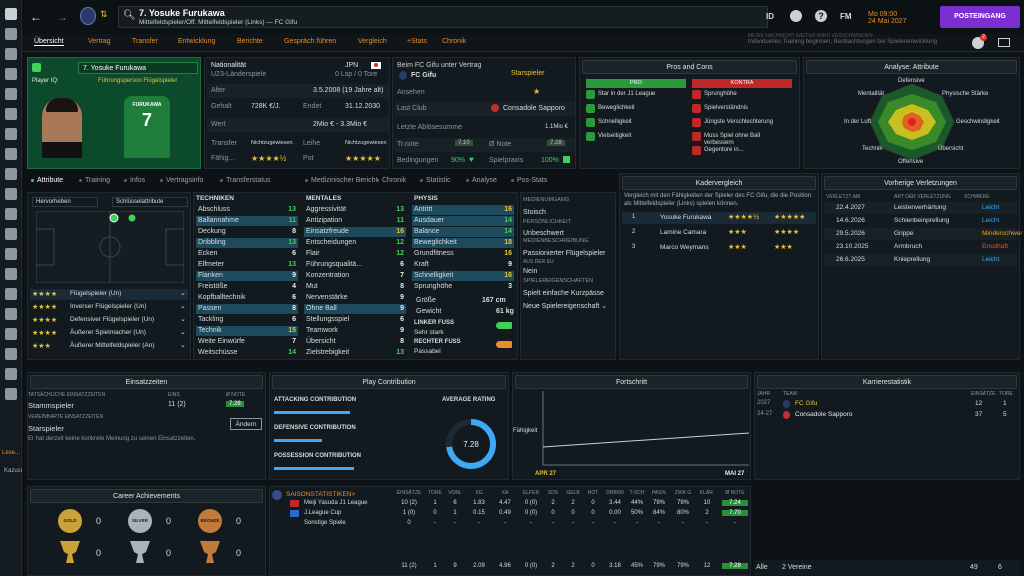  What do you see at coordinates (355, 265) in the screenshot?
I see `attribute-row: Führungsqualitä... 6` at bounding box center [355, 265].